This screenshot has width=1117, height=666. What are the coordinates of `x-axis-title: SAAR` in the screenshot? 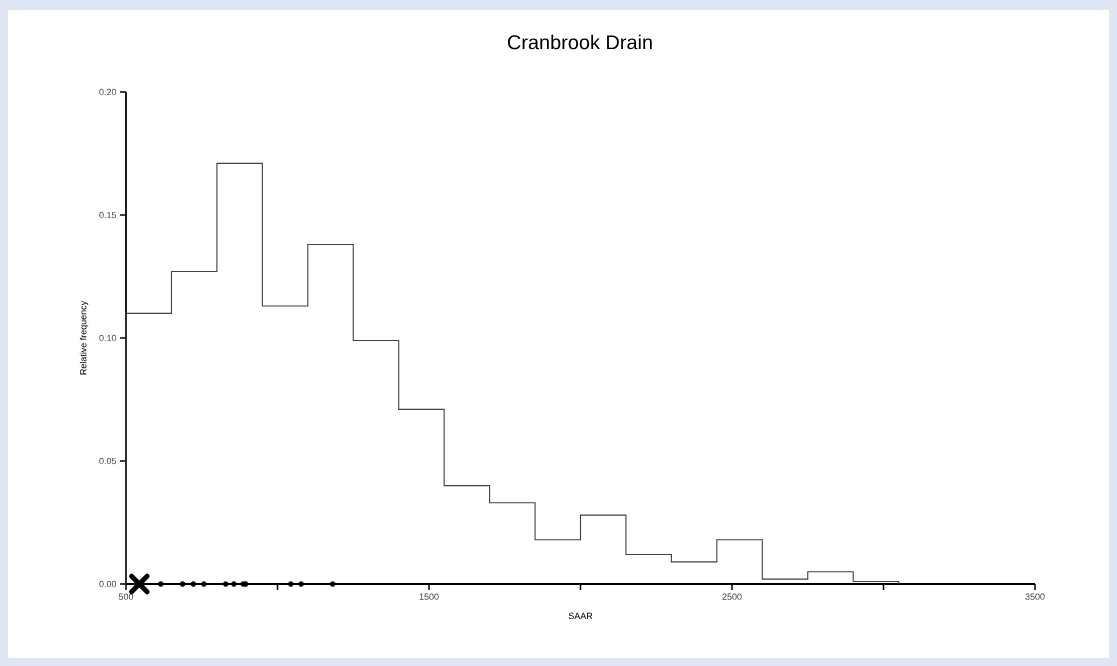 It's located at (580, 616).